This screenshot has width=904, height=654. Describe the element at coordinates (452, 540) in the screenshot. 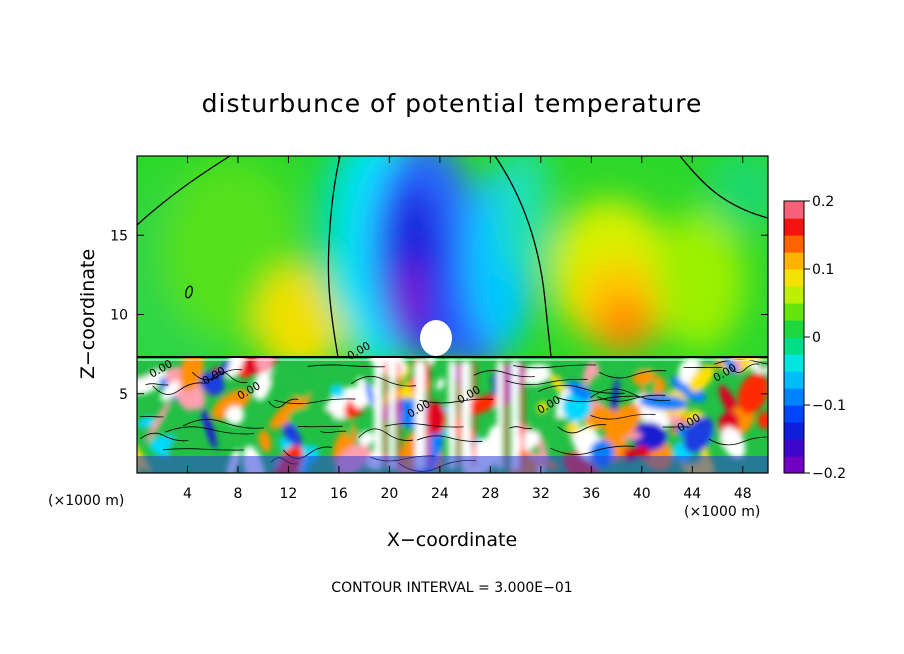

I see `x-axis-label: X−coordinate` at that location.